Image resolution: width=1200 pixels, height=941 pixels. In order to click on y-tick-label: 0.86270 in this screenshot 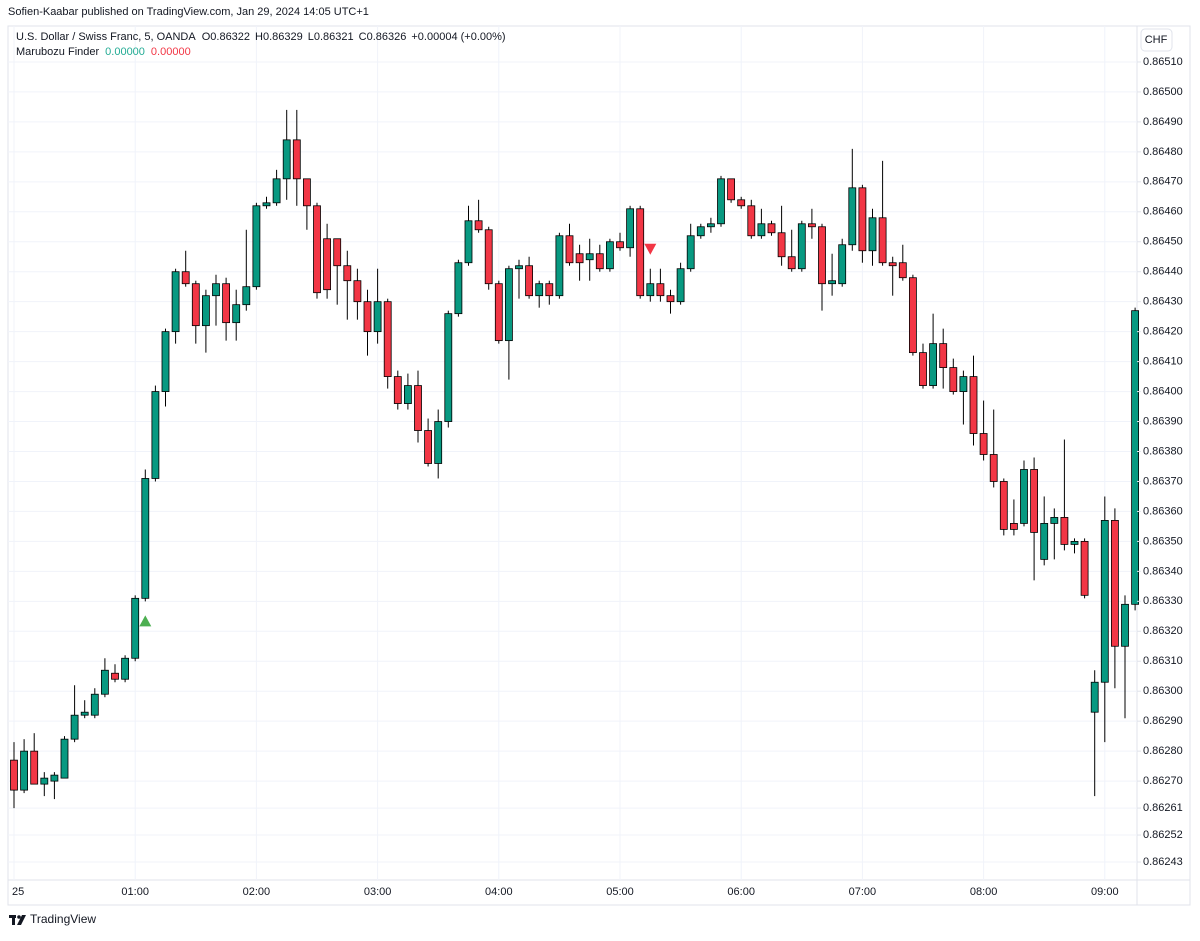, I will do `click(1163, 781)`.